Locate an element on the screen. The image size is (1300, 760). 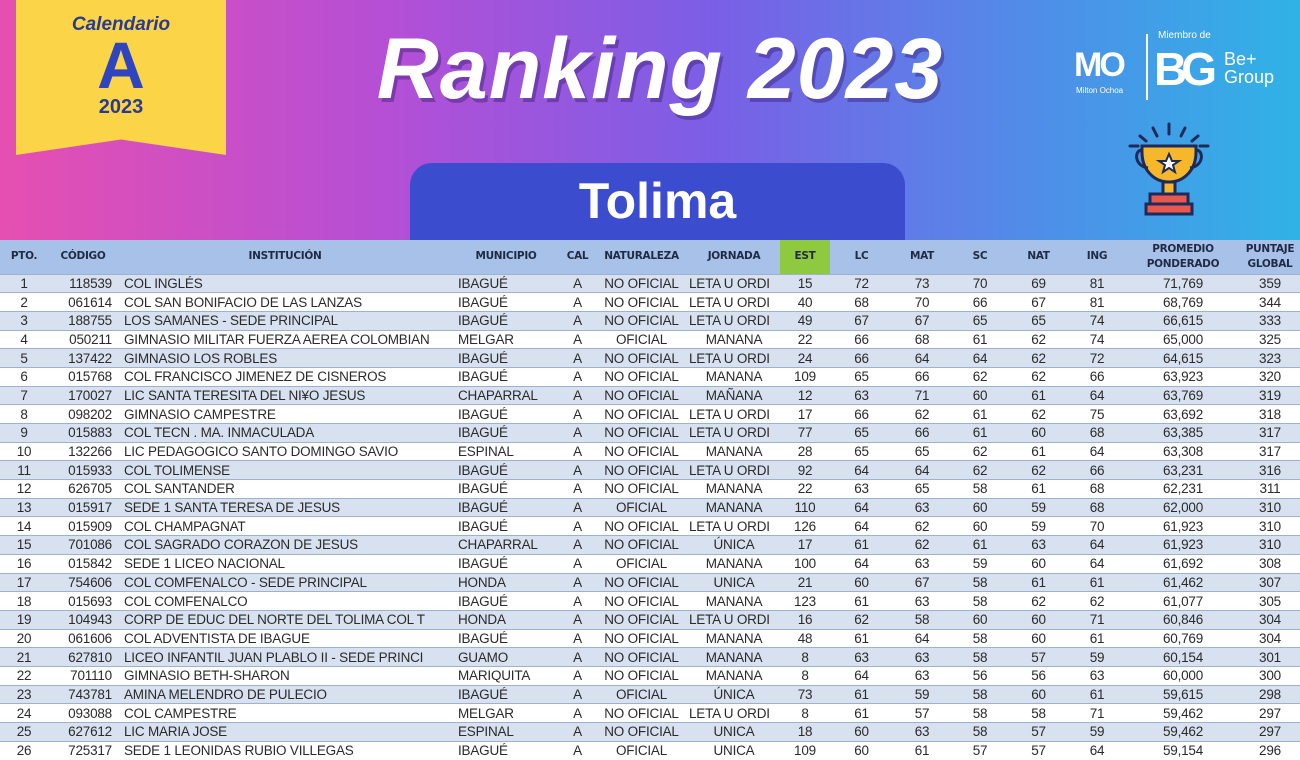
cell-rank: 11 is located at coordinates (24, 470).